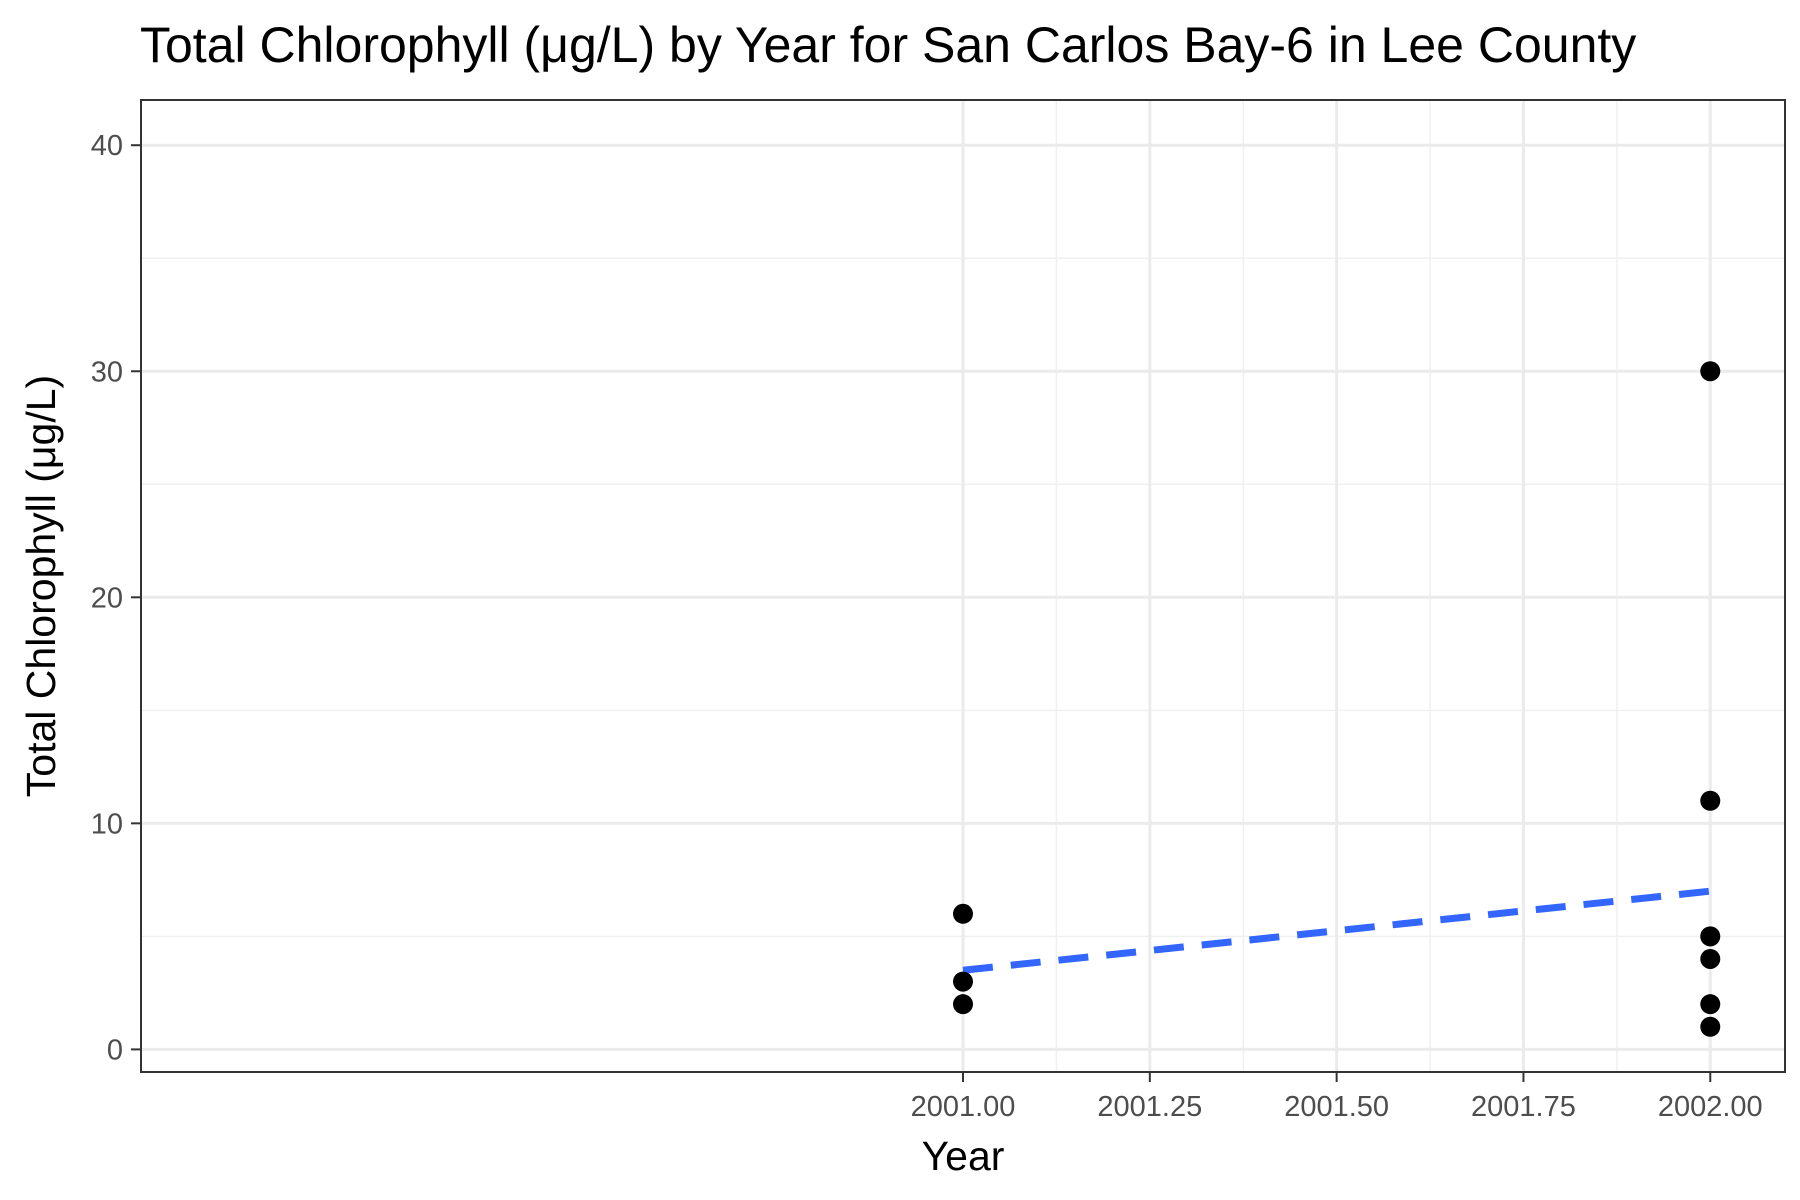 The width and height of the screenshot is (1800, 1200). I want to click on x-tick-label: 2001.75, so click(1523, 1107).